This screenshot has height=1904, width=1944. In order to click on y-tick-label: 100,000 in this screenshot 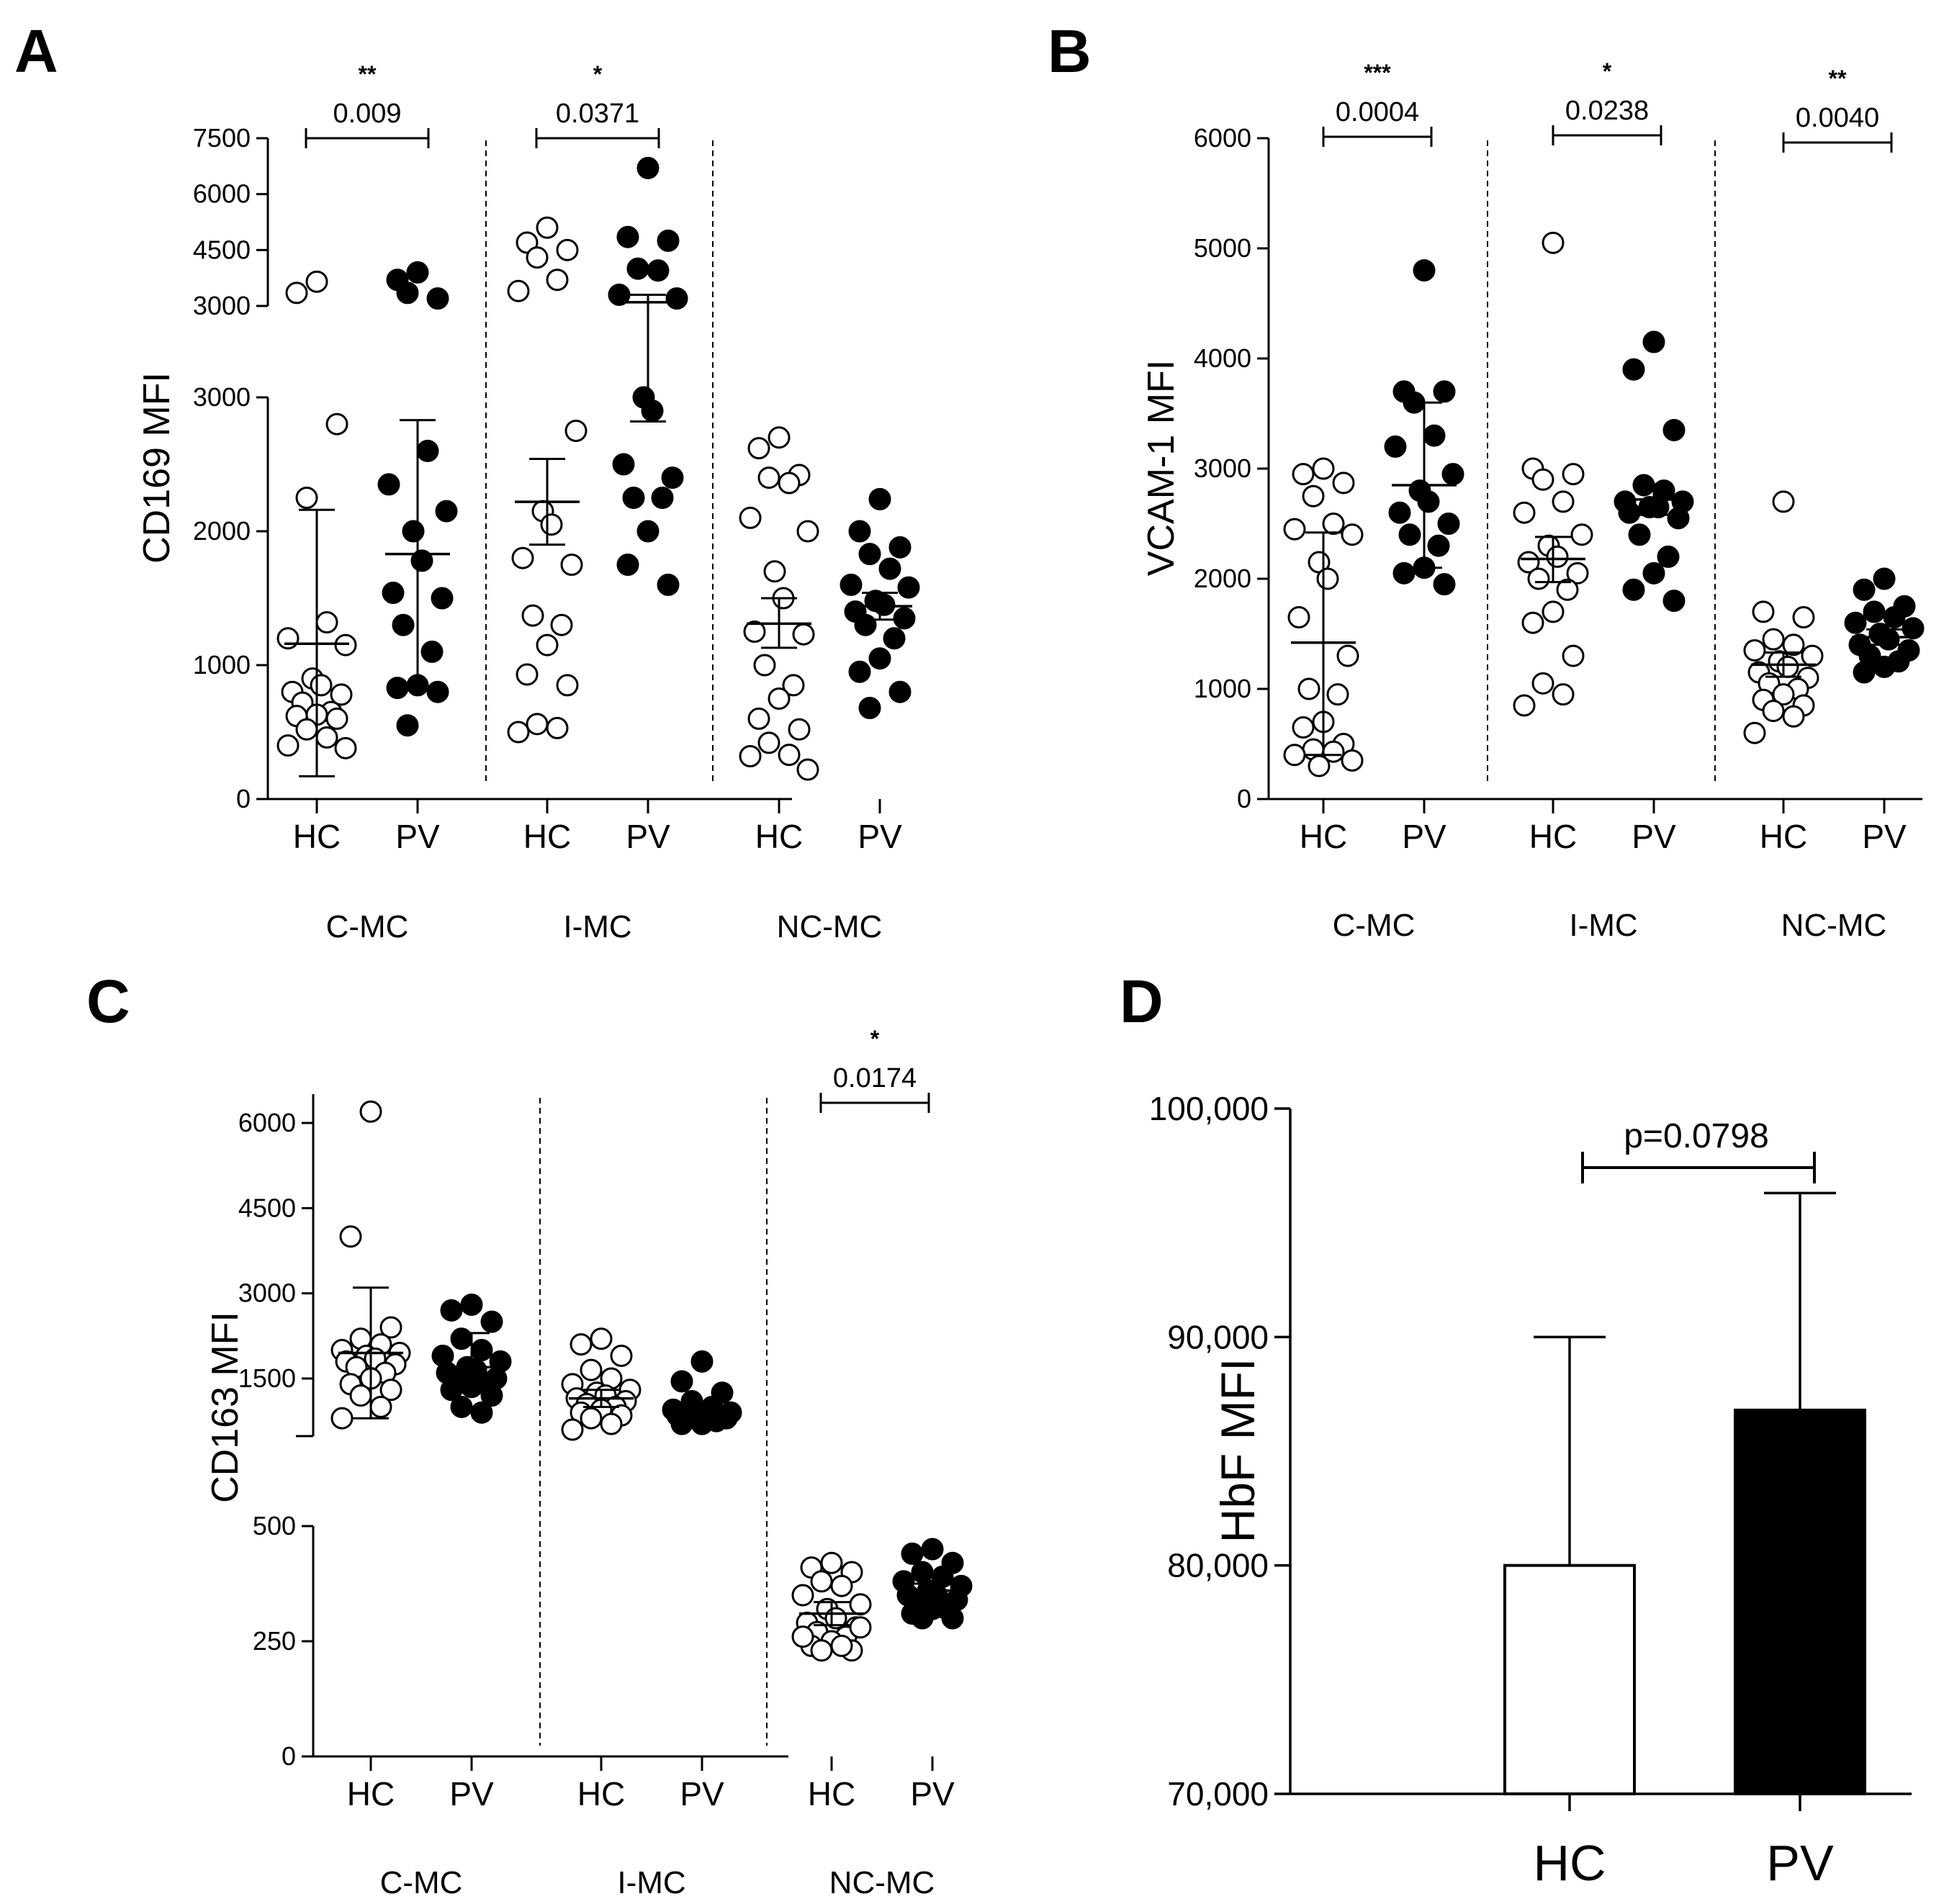, I will do `click(1209, 1108)`.